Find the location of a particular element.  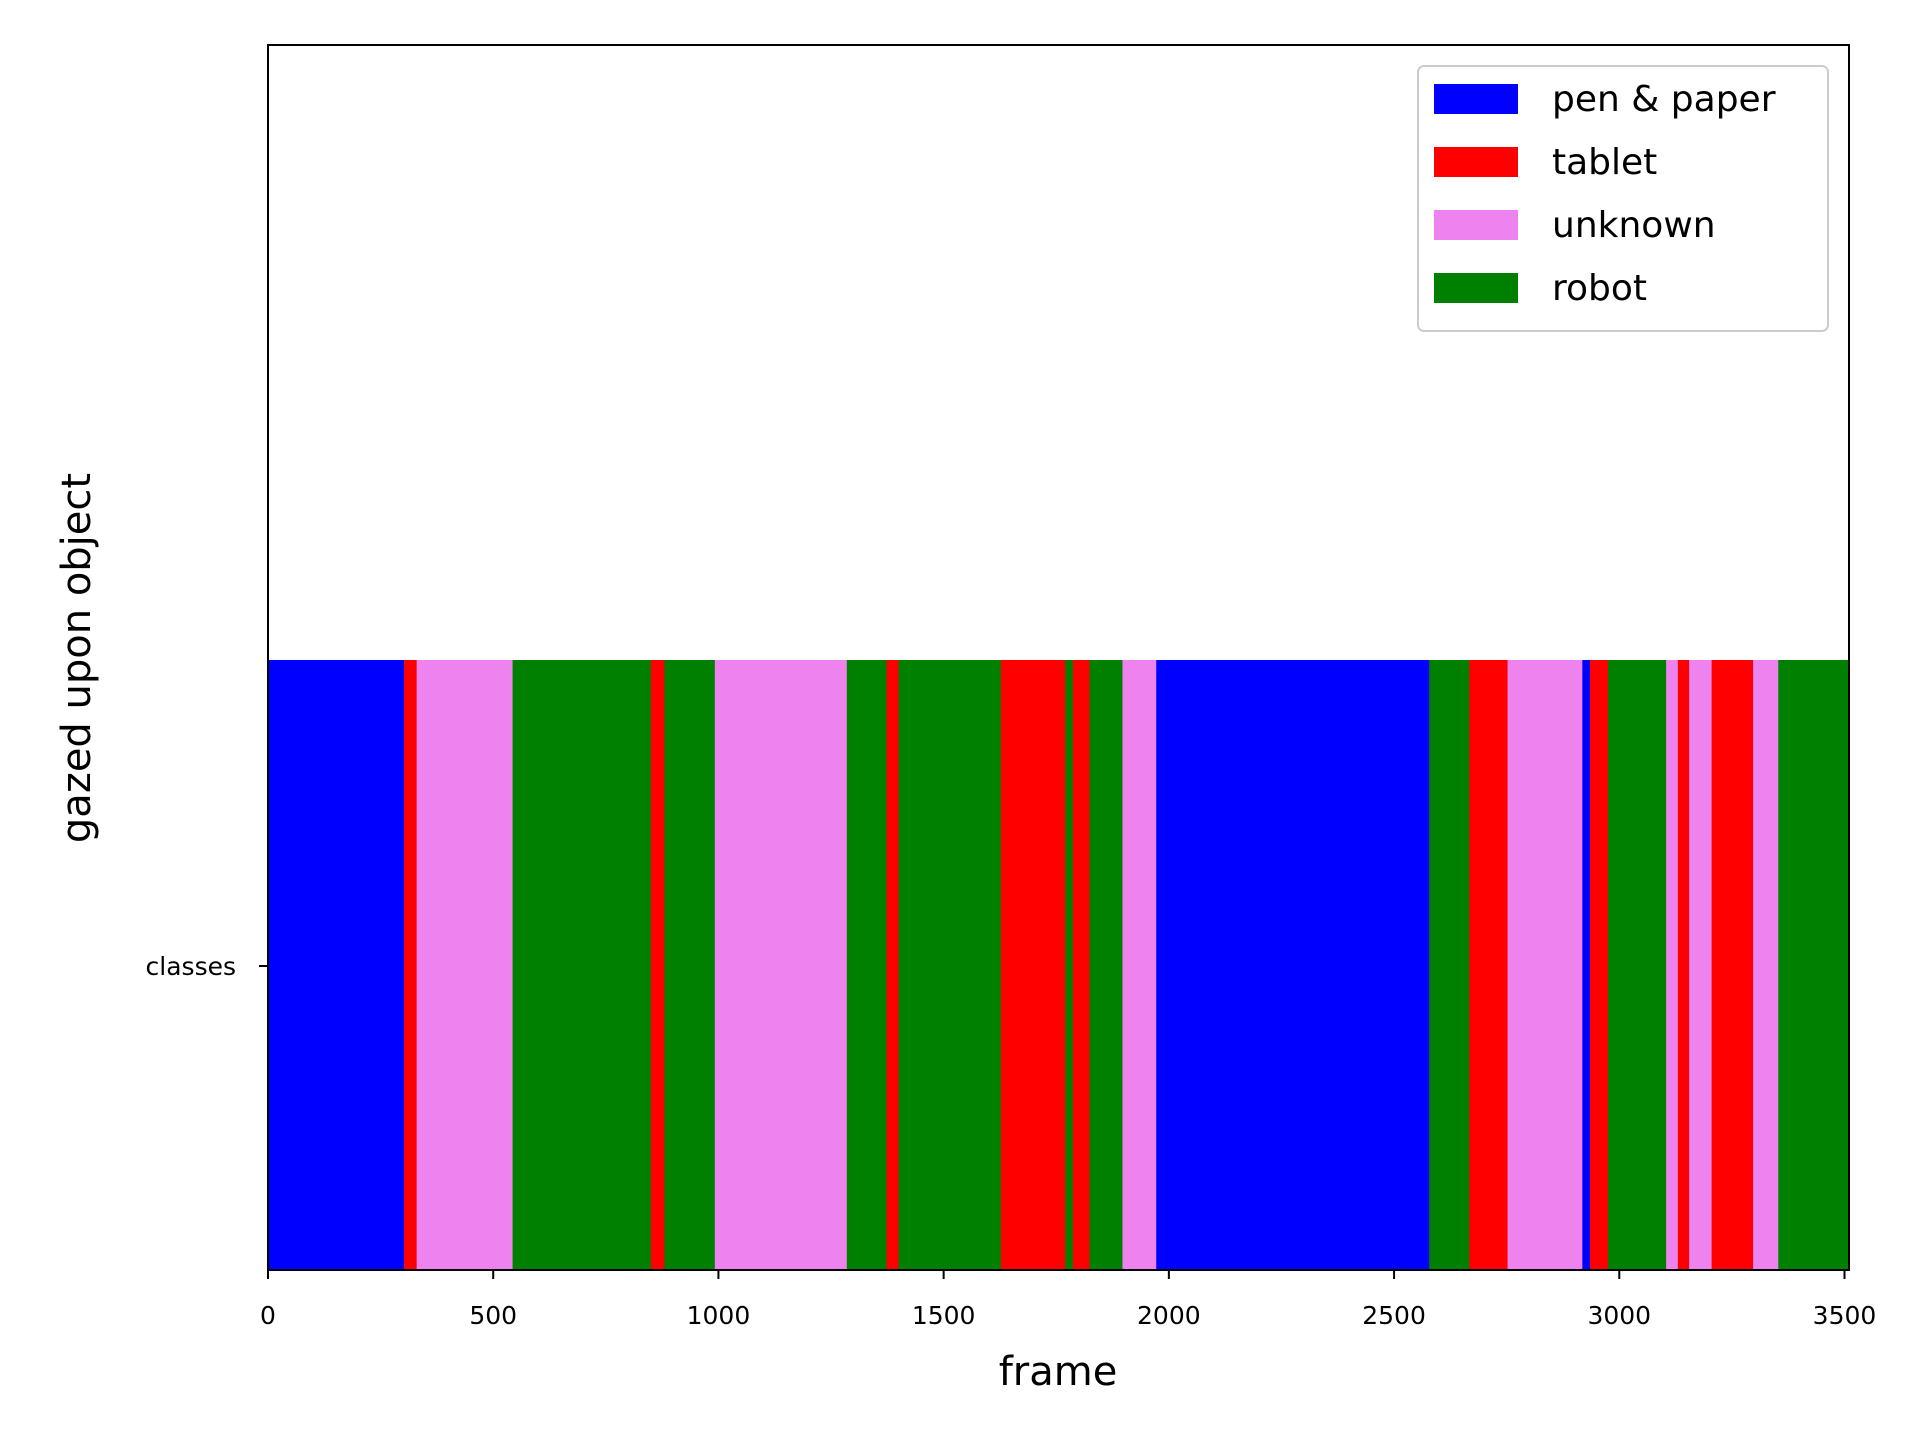

x-axis-ticks: 0 500 1000 1500 2000 2500 3000 3500 is located at coordinates (1068, 1300).